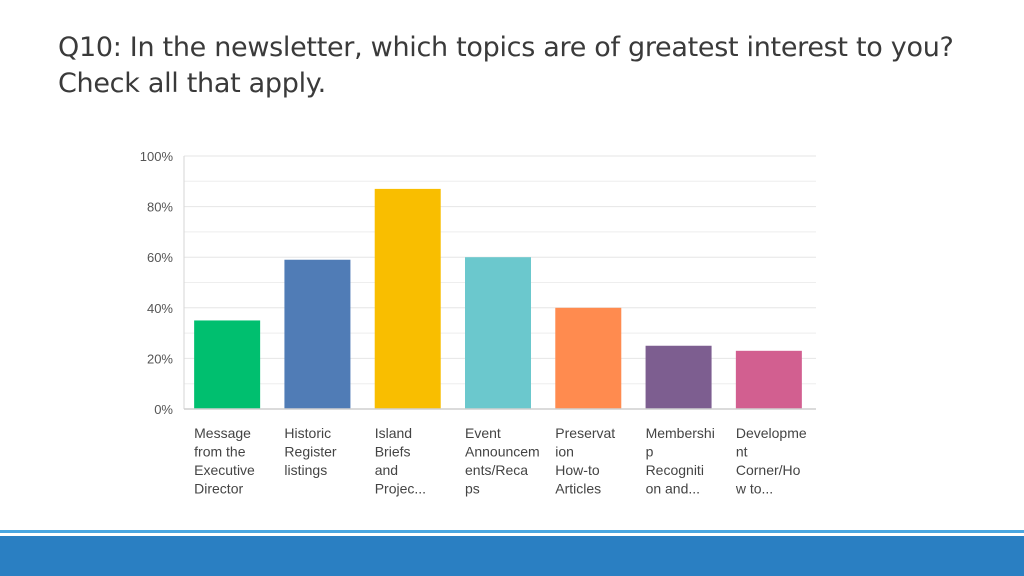 The image size is (1024, 576). Describe the element at coordinates (512, 556) in the screenshot. I see `footer-bar` at that location.